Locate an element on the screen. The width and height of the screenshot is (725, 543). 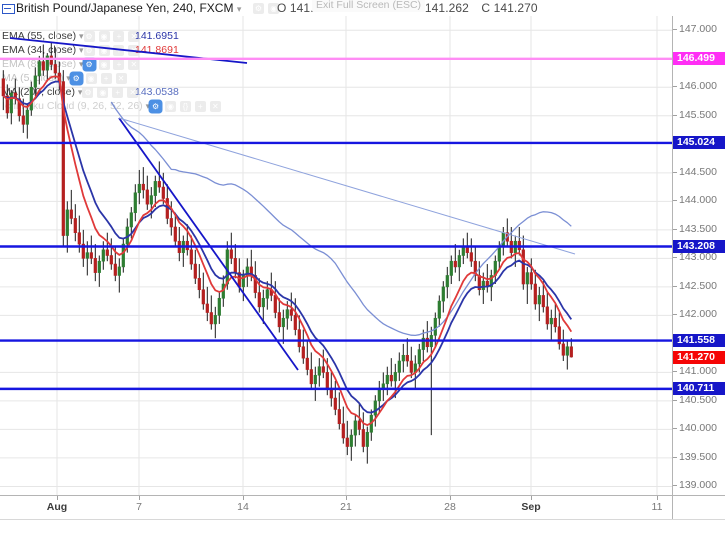
price-tick: 144.500 is located at coordinates (695, 172).